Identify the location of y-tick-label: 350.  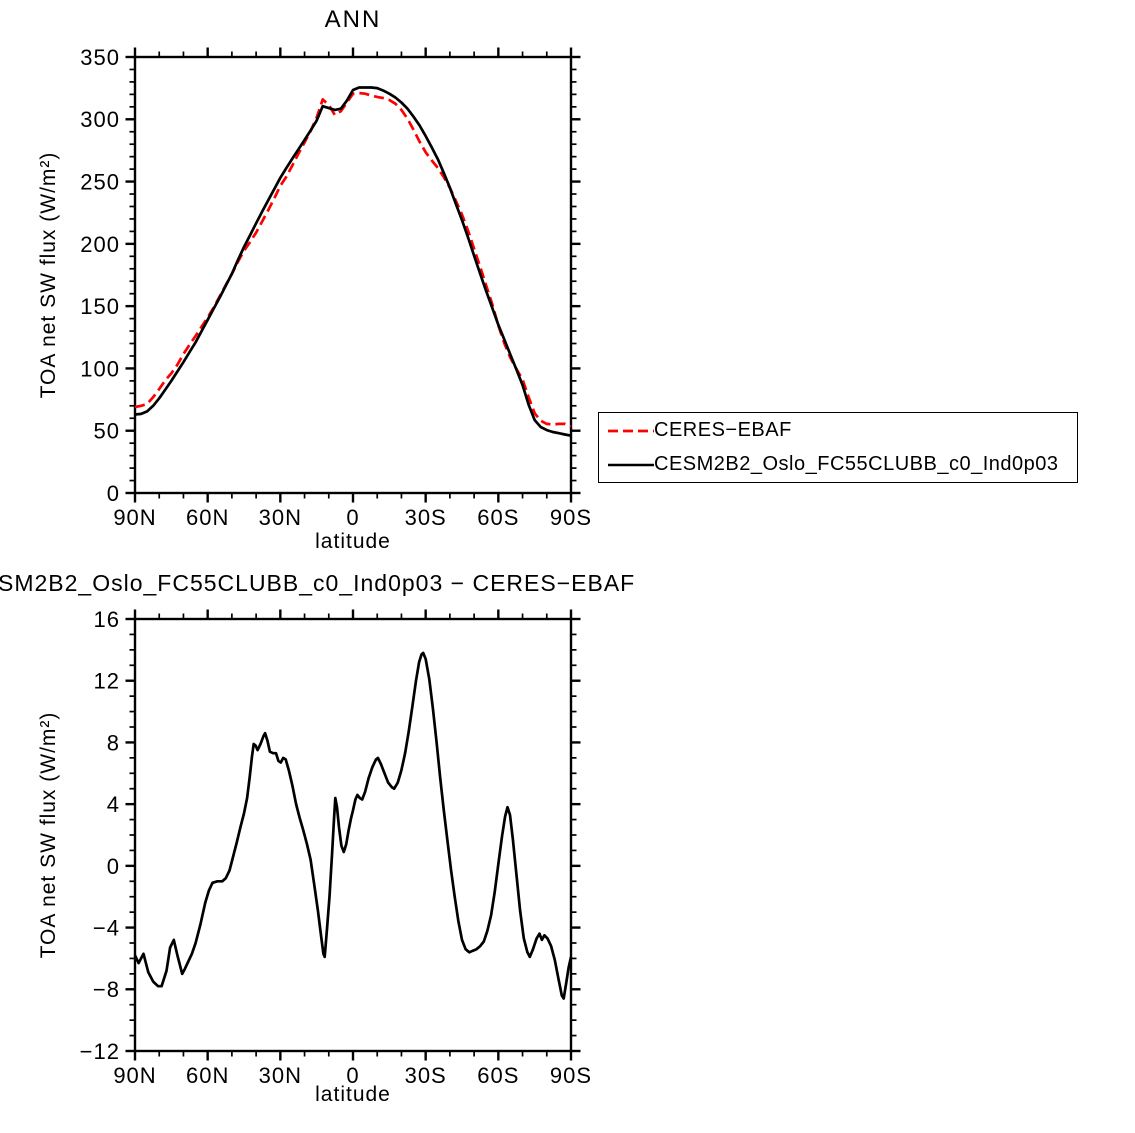
(100, 57).